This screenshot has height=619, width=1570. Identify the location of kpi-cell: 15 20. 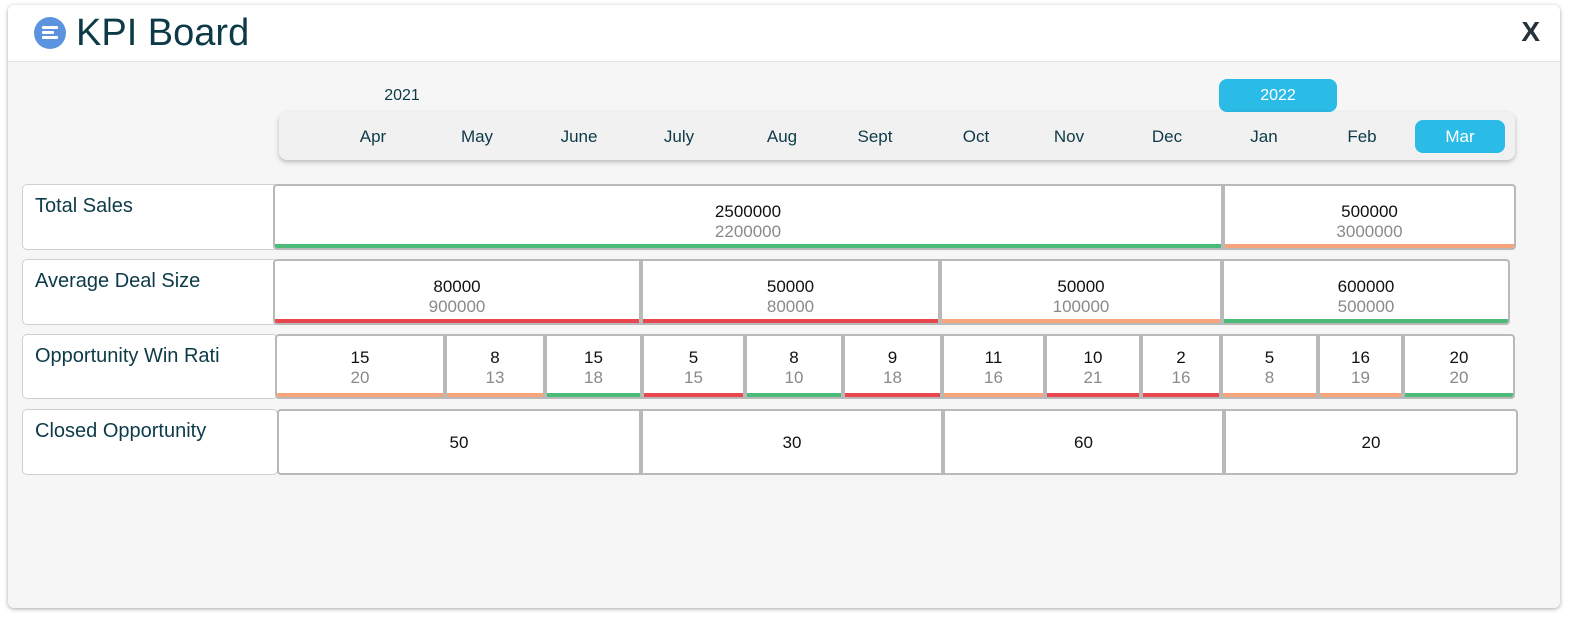
(360, 366).